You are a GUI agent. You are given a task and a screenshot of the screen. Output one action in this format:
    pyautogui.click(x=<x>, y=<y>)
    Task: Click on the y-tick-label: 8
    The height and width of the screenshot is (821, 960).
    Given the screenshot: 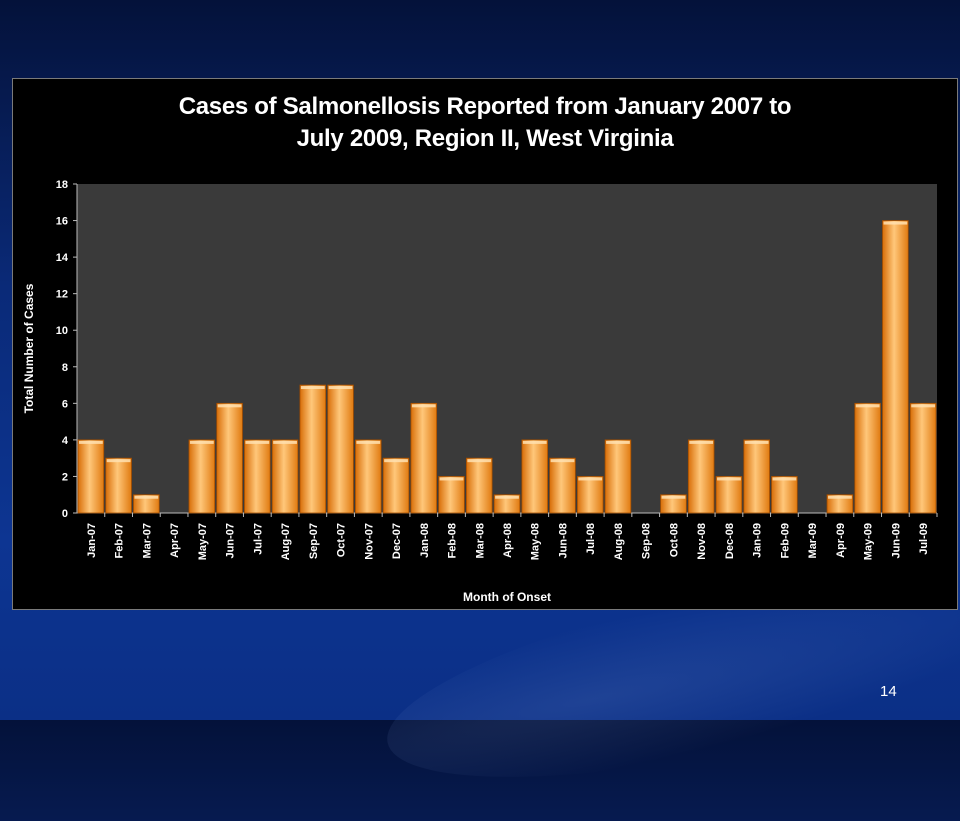 What is the action you would take?
    pyautogui.click(x=65, y=368)
    